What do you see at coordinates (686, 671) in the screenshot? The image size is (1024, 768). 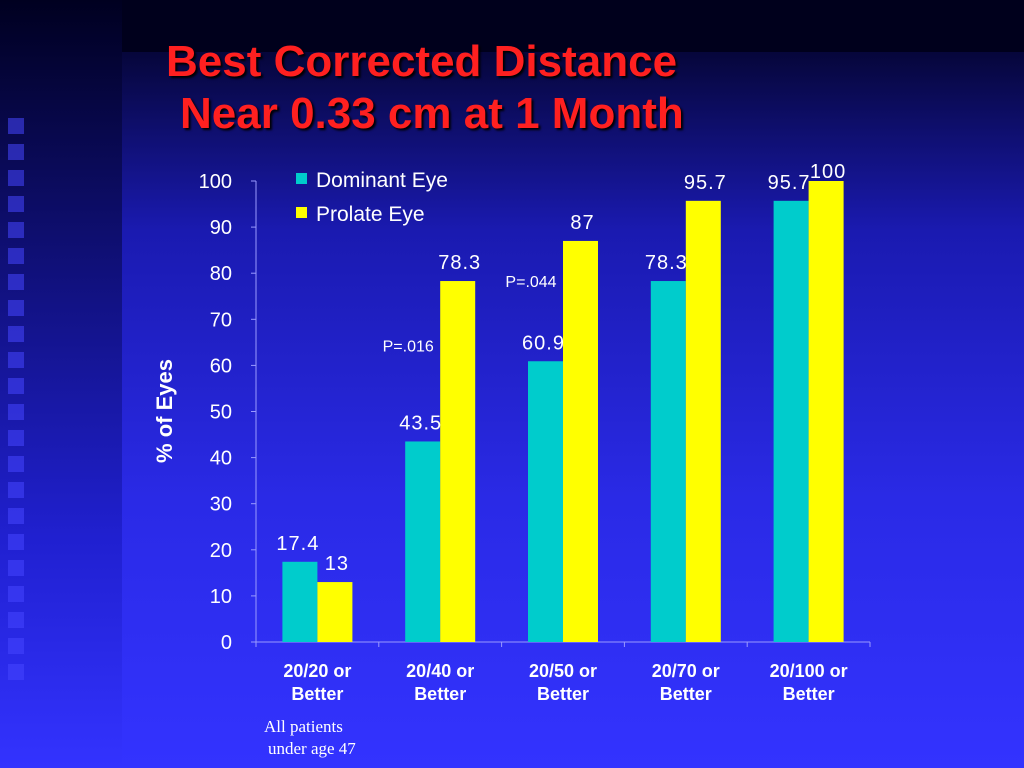 I see `x-category-label: 20/70 or` at bounding box center [686, 671].